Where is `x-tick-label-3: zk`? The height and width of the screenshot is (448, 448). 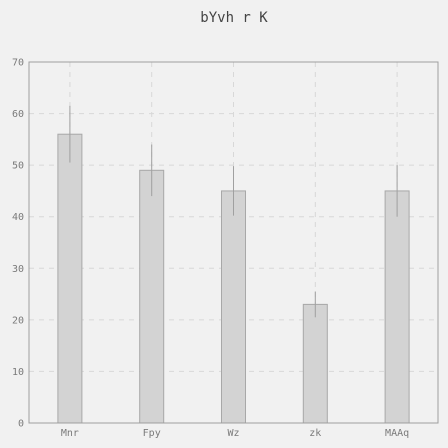
x-tick-label-3: zk is located at coordinates (315, 433).